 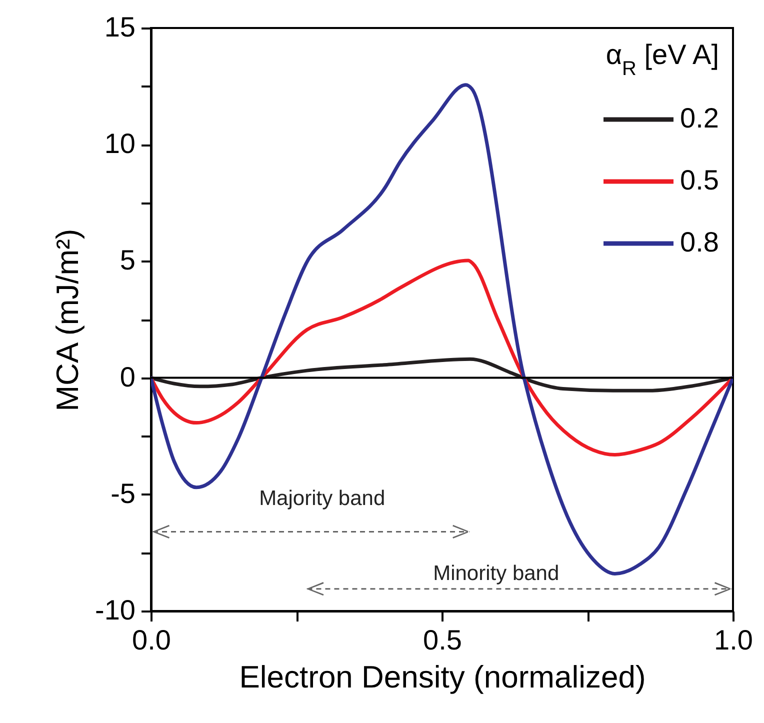 What do you see at coordinates (442, 640) in the screenshot?
I see `x-tick-label: 0.5` at bounding box center [442, 640].